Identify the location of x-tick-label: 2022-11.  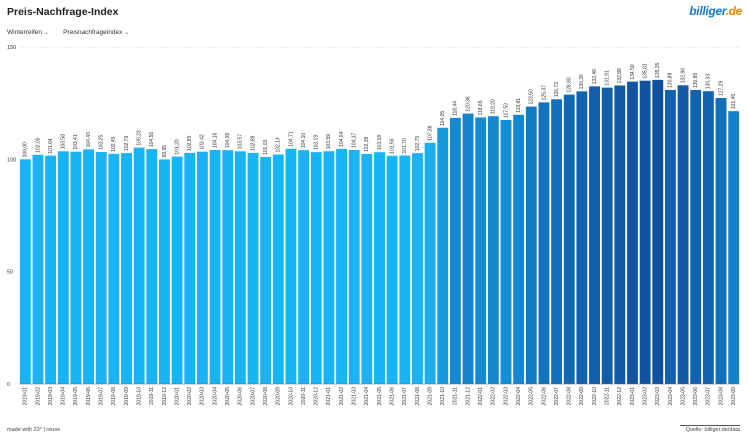
(608, 396).